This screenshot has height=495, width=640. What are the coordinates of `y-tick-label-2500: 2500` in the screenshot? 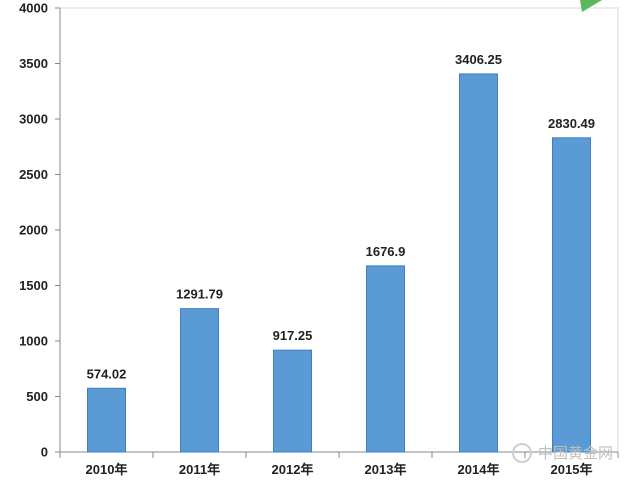 It's located at (33, 174).